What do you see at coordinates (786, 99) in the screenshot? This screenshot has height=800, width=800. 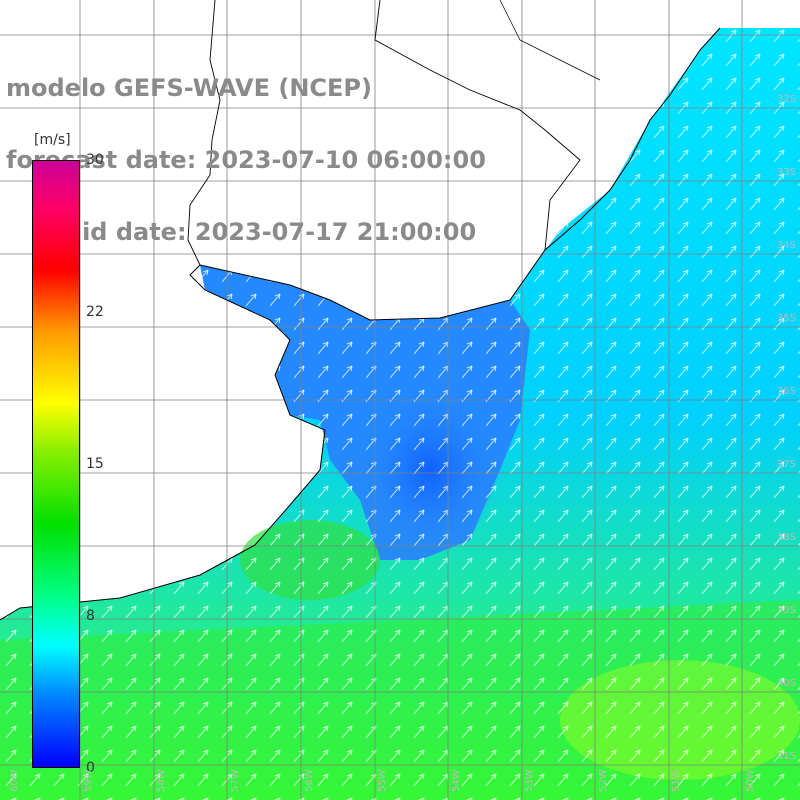 I see `lat-label: 32S` at bounding box center [786, 99].